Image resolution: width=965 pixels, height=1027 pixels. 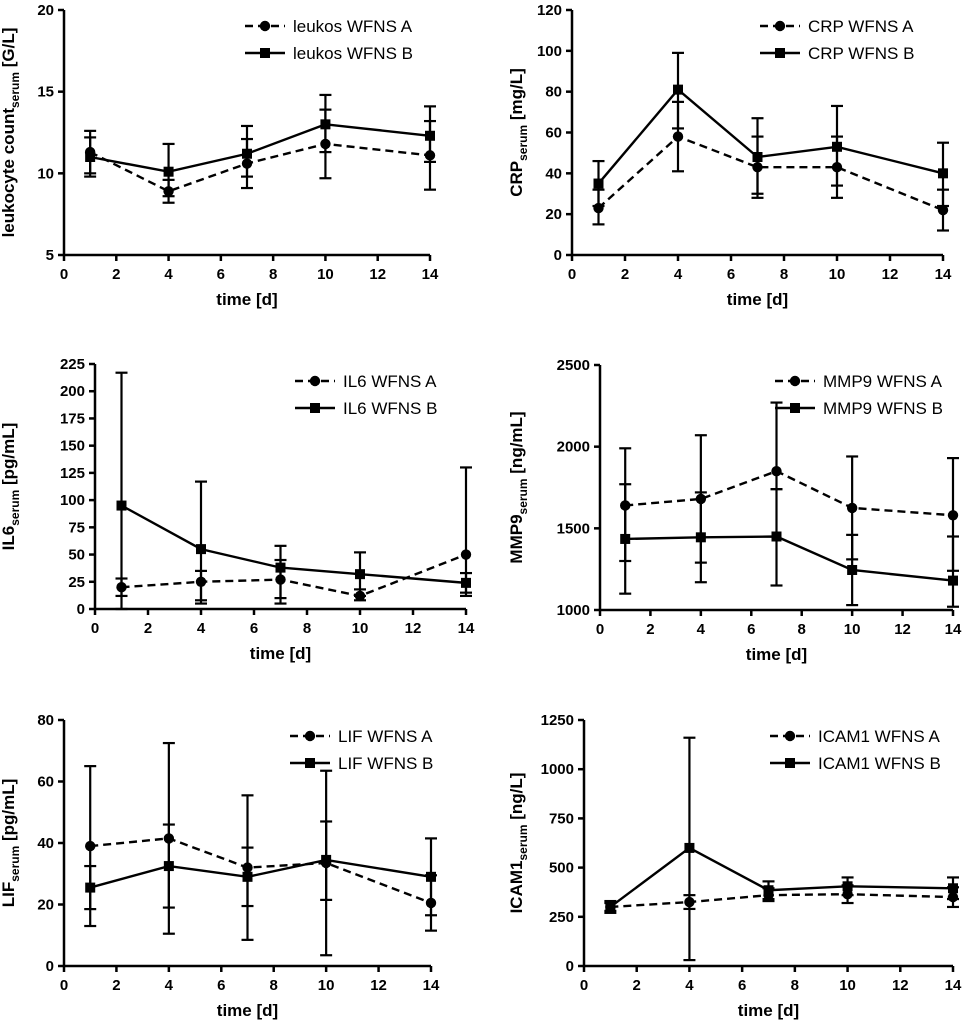 I want to click on y-tick-label: 250, so click(x=561, y=917).